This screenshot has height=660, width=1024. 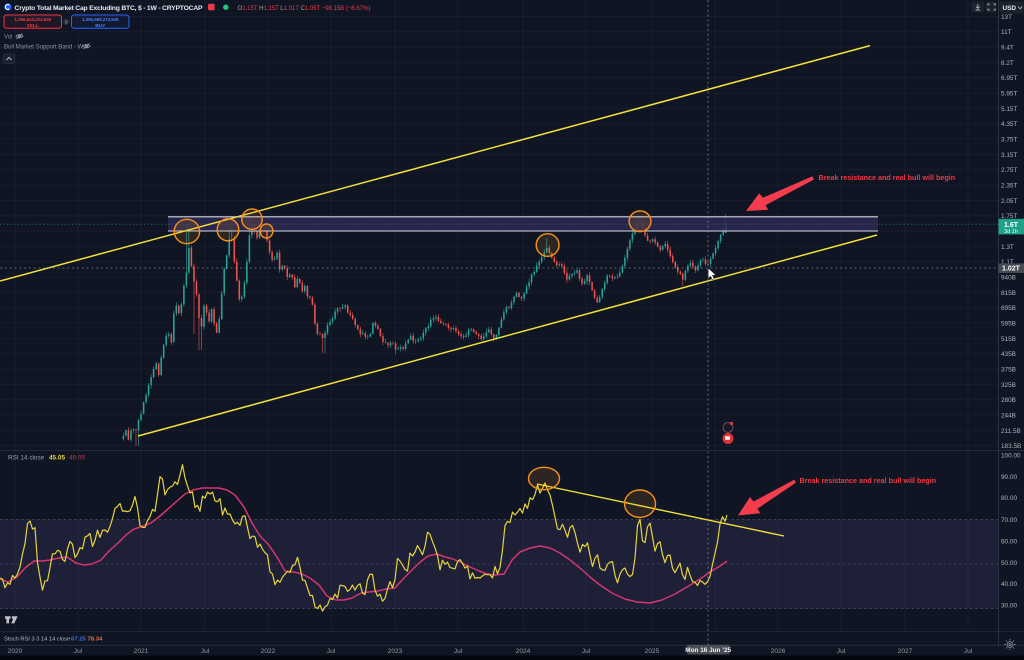 What do you see at coordinates (1006, 32) in the screenshot?
I see `svg-text: 11T` at bounding box center [1006, 32].